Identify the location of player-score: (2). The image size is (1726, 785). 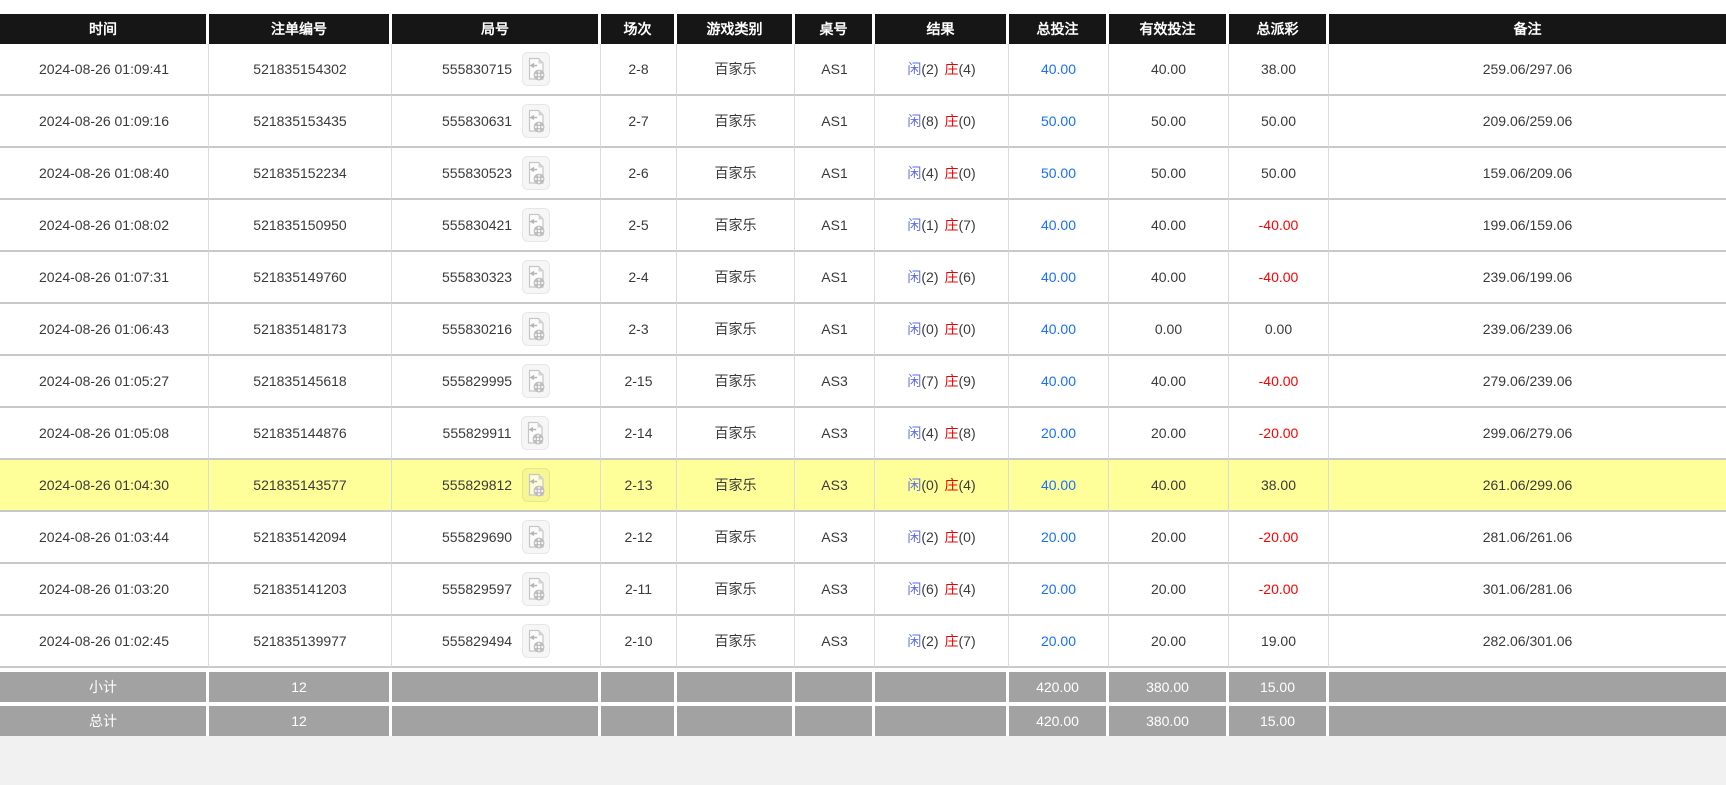
(930, 277).